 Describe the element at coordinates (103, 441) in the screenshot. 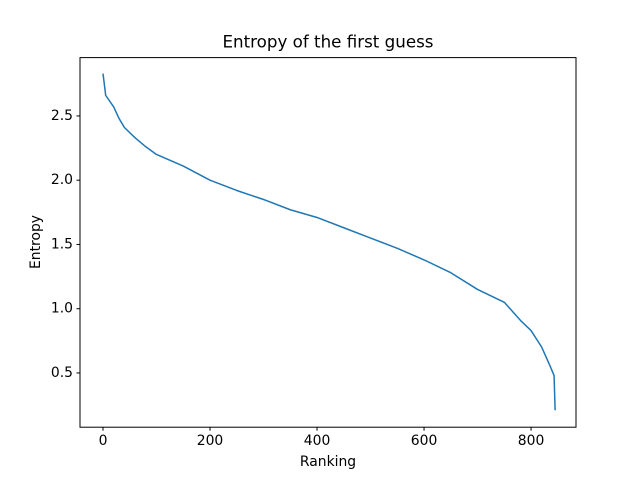

I see `x-tick-label: 0` at that location.